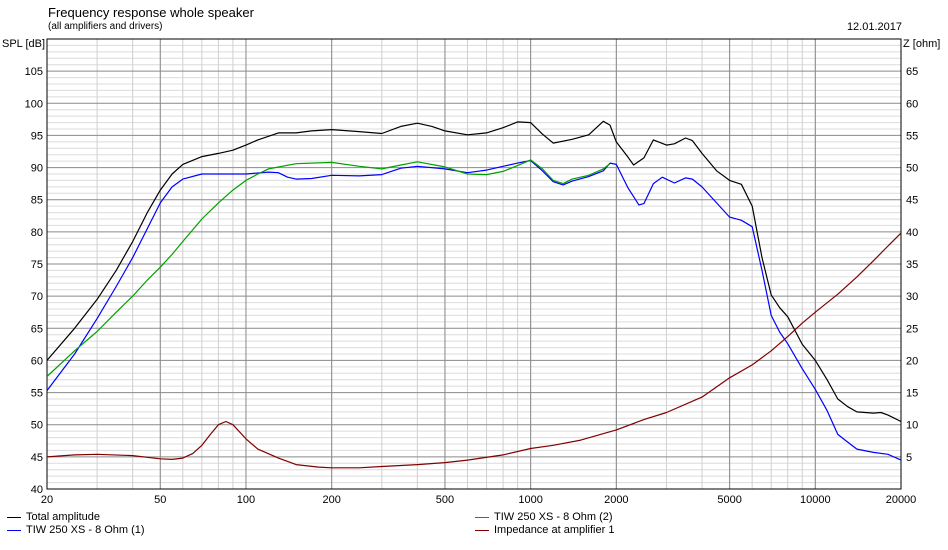  I want to click on x-tick-label: 50, so click(160, 500).